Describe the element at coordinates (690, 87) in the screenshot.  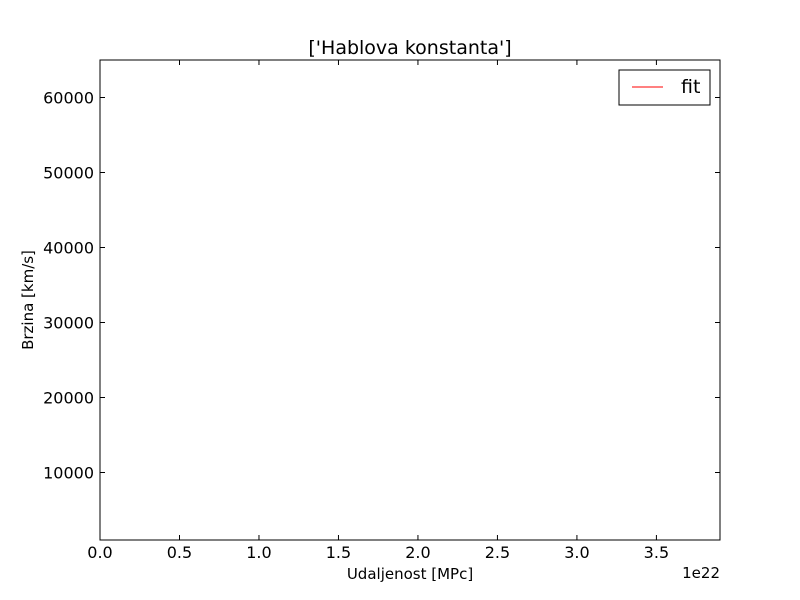
I see `legend-label-fit: fit` at that location.